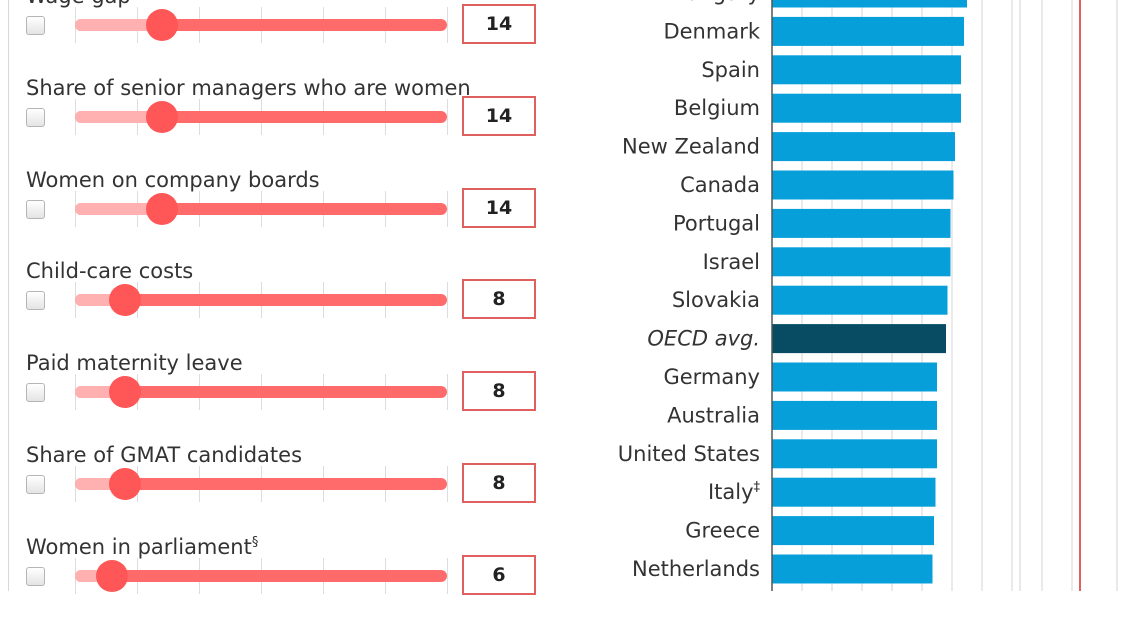 Image resolution: width=1128 pixels, height=627 pixels. What do you see at coordinates (134, 363) in the screenshot?
I see `indicator-label-text: Paid maternity leave` at bounding box center [134, 363].